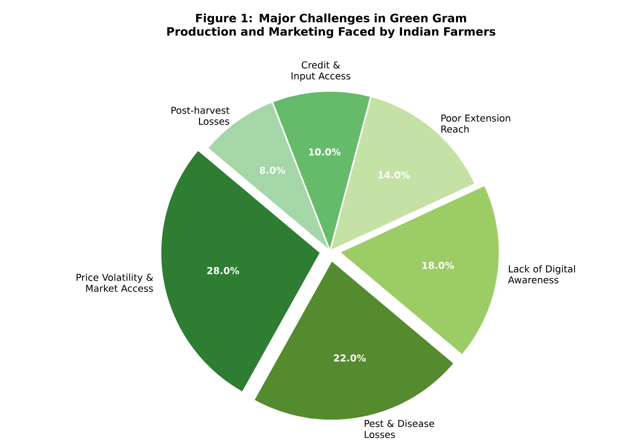 The height and width of the screenshot is (446, 638). What do you see at coordinates (394, 175) in the screenshot?
I see `data-label: 14.0%` at bounding box center [394, 175].